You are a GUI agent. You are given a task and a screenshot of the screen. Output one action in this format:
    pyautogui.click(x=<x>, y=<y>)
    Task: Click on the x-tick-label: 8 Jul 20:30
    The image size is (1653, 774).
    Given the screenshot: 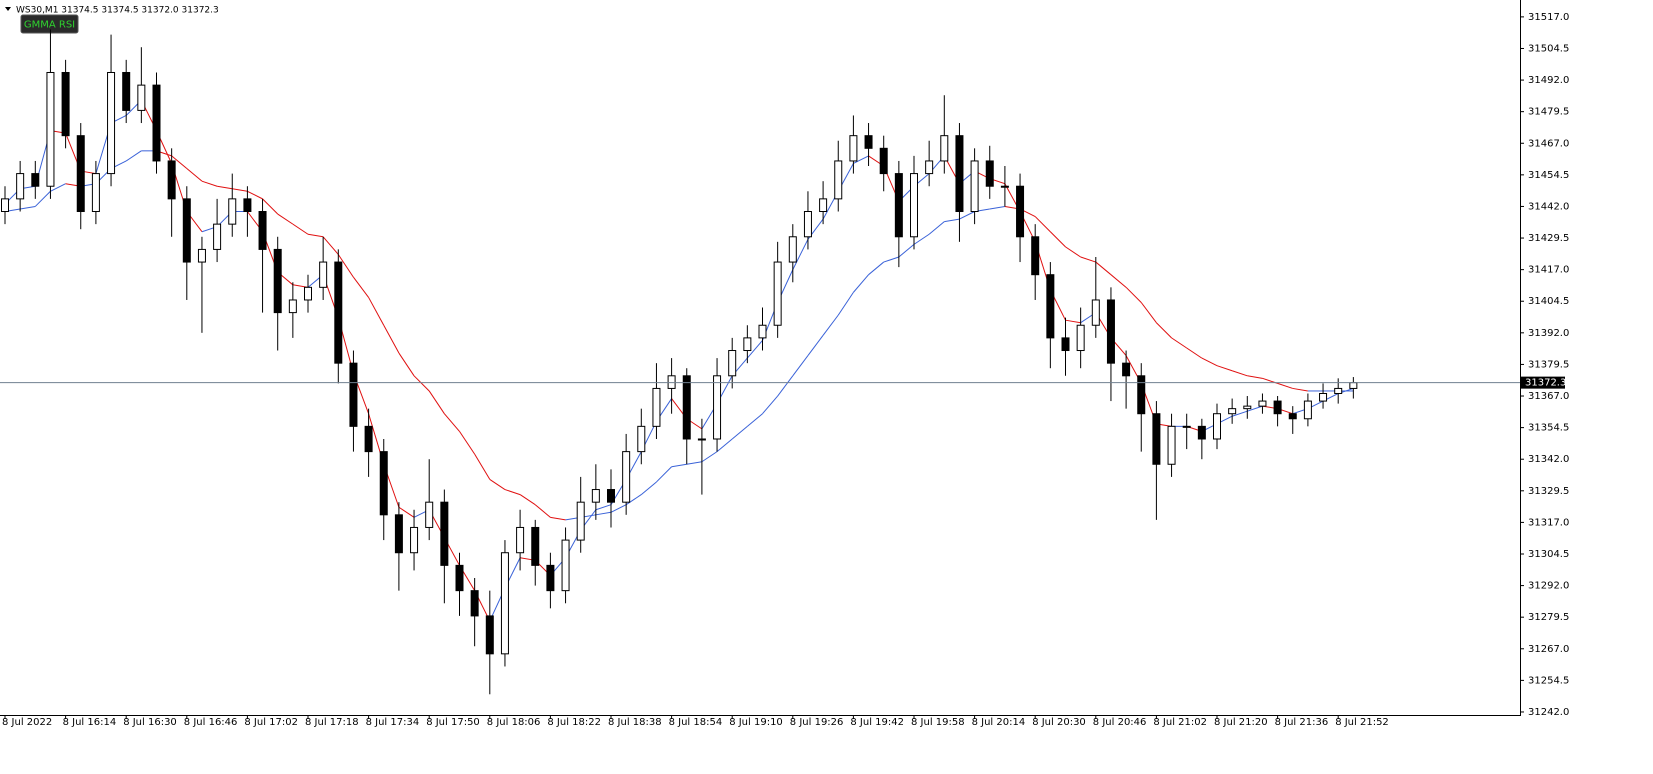 What is the action you would take?
    pyautogui.click(x=1059, y=722)
    